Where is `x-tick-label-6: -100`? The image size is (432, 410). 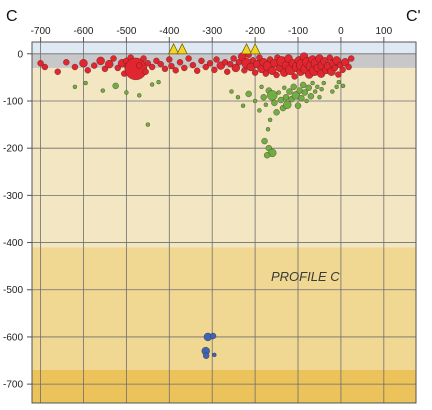 x-tick-label-6: -100 is located at coordinates (298, 31).